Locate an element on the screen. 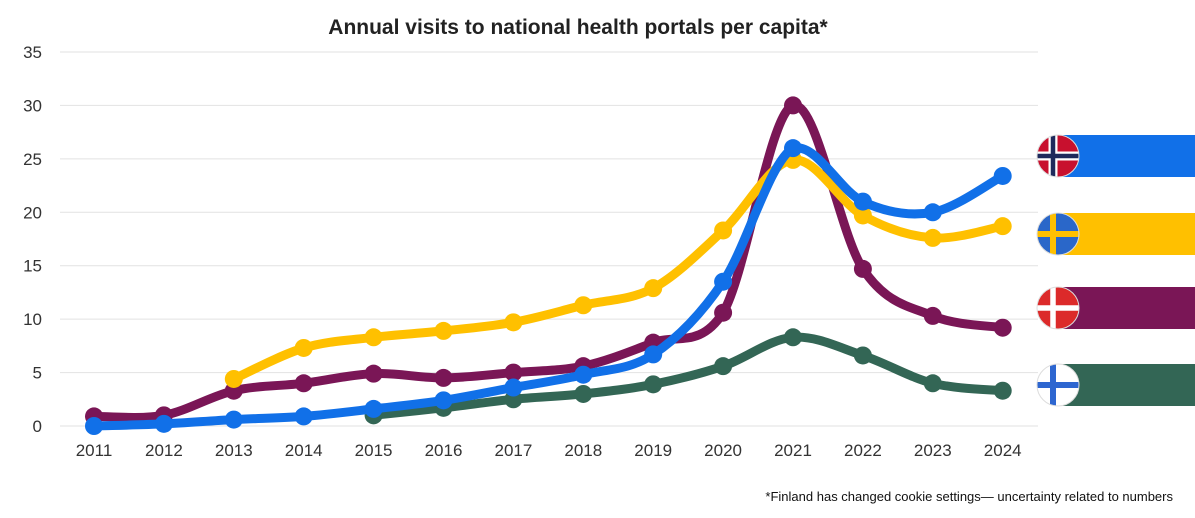  x-tick-label: 2021 is located at coordinates (793, 450).